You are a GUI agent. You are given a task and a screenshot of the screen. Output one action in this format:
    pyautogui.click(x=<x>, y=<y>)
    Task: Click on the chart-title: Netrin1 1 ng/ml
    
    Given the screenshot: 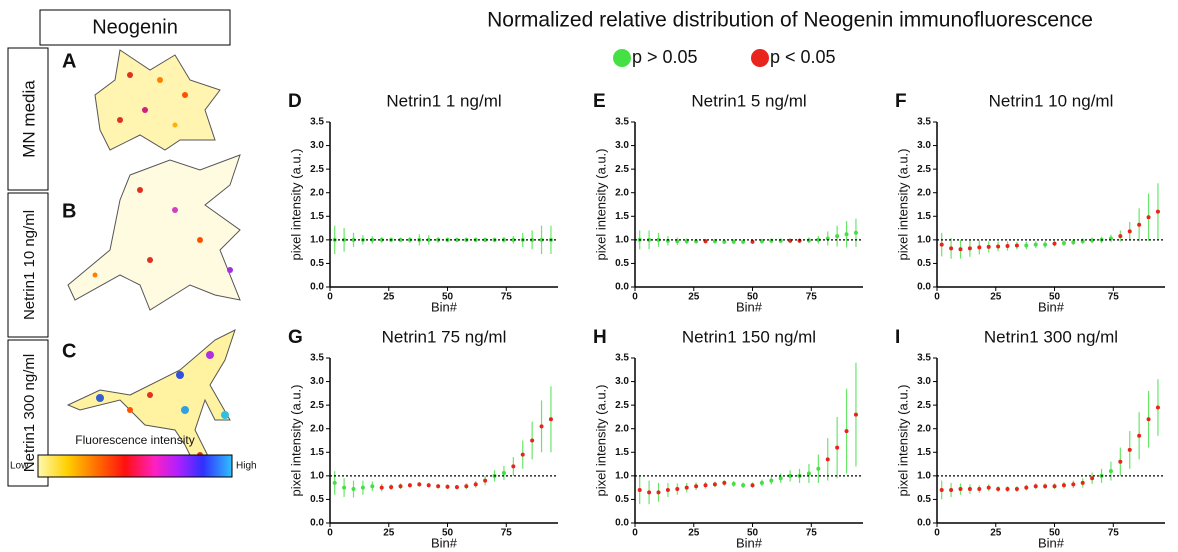 What is the action you would take?
    pyautogui.click(x=443, y=100)
    